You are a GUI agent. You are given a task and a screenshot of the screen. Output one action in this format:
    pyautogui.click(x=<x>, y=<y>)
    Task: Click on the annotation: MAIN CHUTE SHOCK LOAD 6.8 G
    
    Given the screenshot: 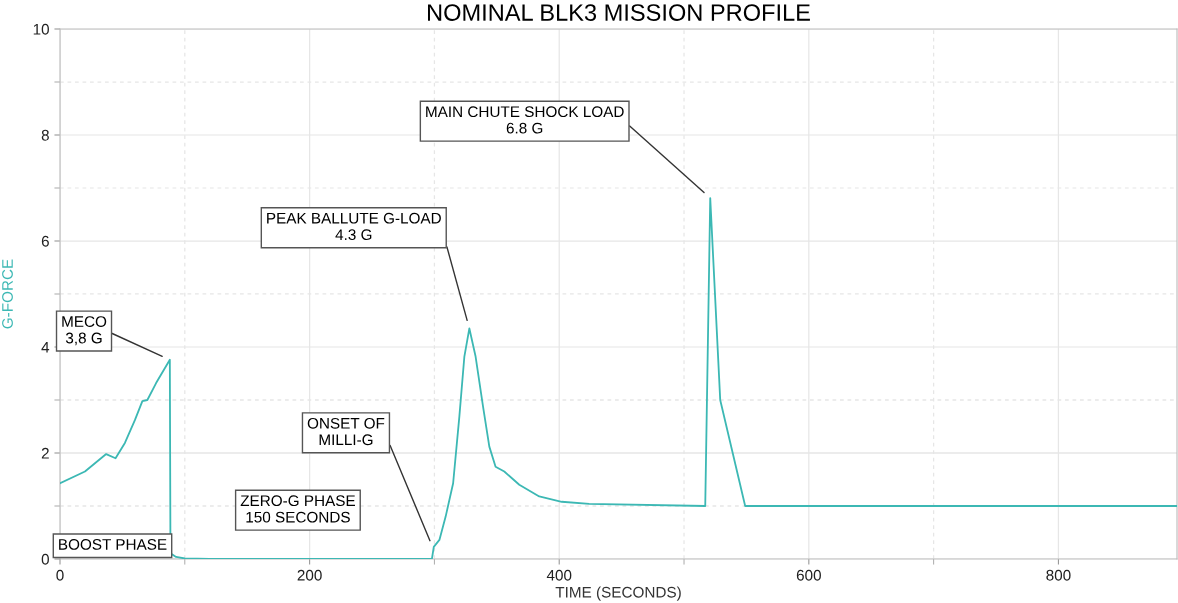 What is the action you would take?
    pyautogui.click(x=525, y=120)
    